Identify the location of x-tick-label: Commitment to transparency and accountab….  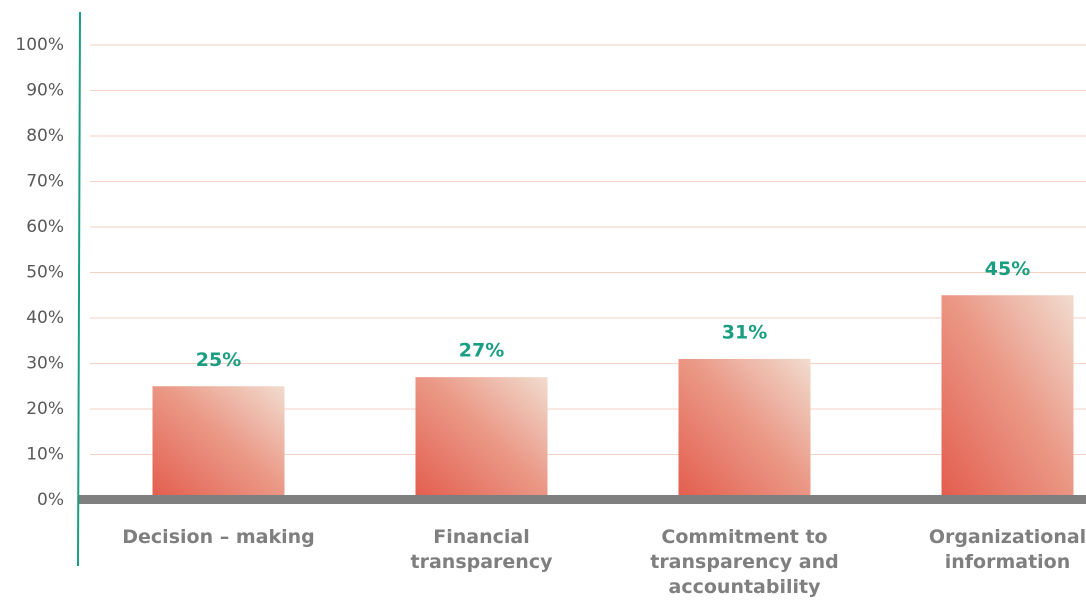
(744, 562).